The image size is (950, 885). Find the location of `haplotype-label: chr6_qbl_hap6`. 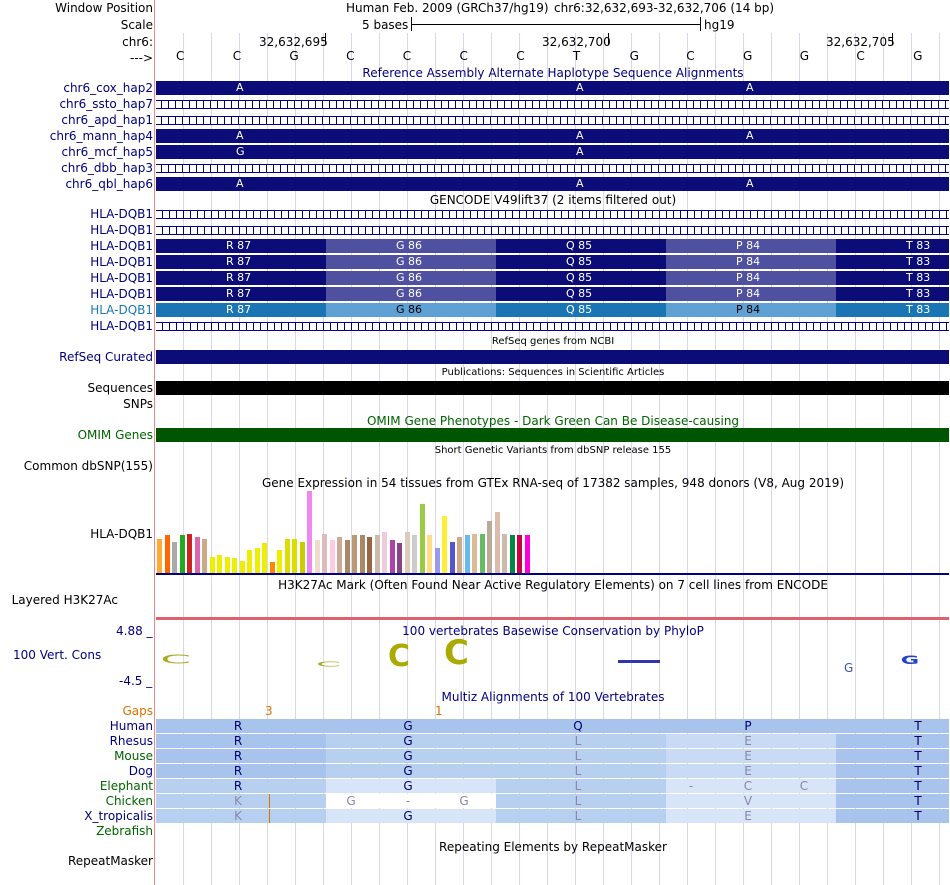

haplotype-label: chr6_qbl_hap6 is located at coordinates (109, 184).